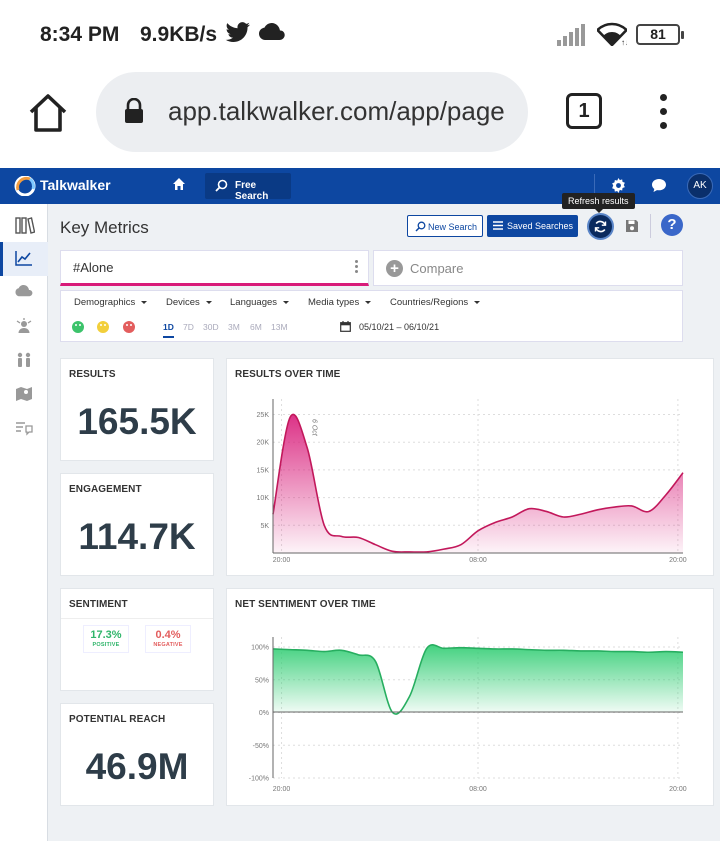 Image resolution: width=720 pixels, height=841 pixels. What do you see at coordinates (664, 112) in the screenshot?
I see `browser-menu-icon` at bounding box center [664, 112].